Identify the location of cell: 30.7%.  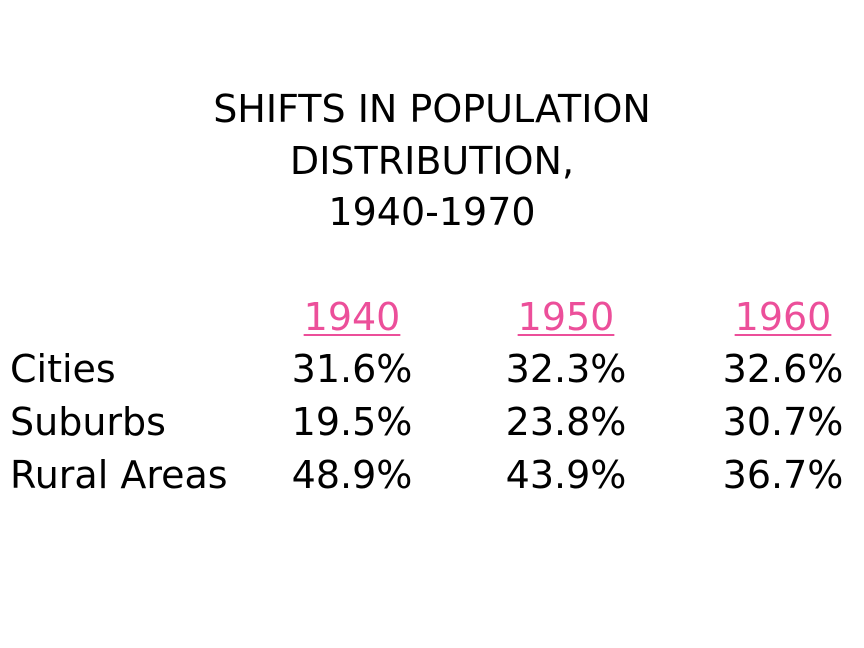
(783, 422).